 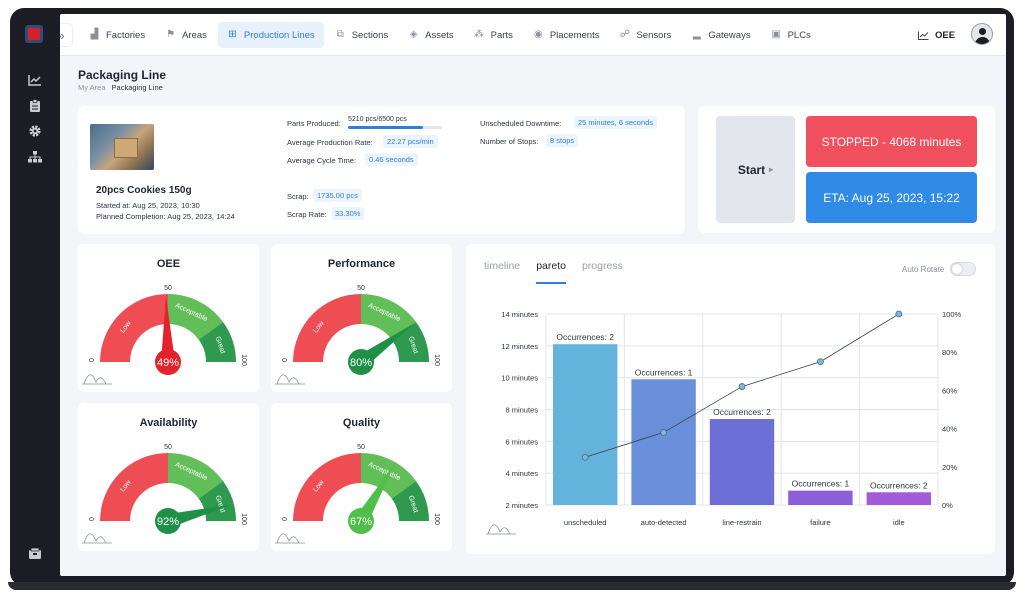 I want to click on cube-icon: ◈, so click(x=413, y=34).